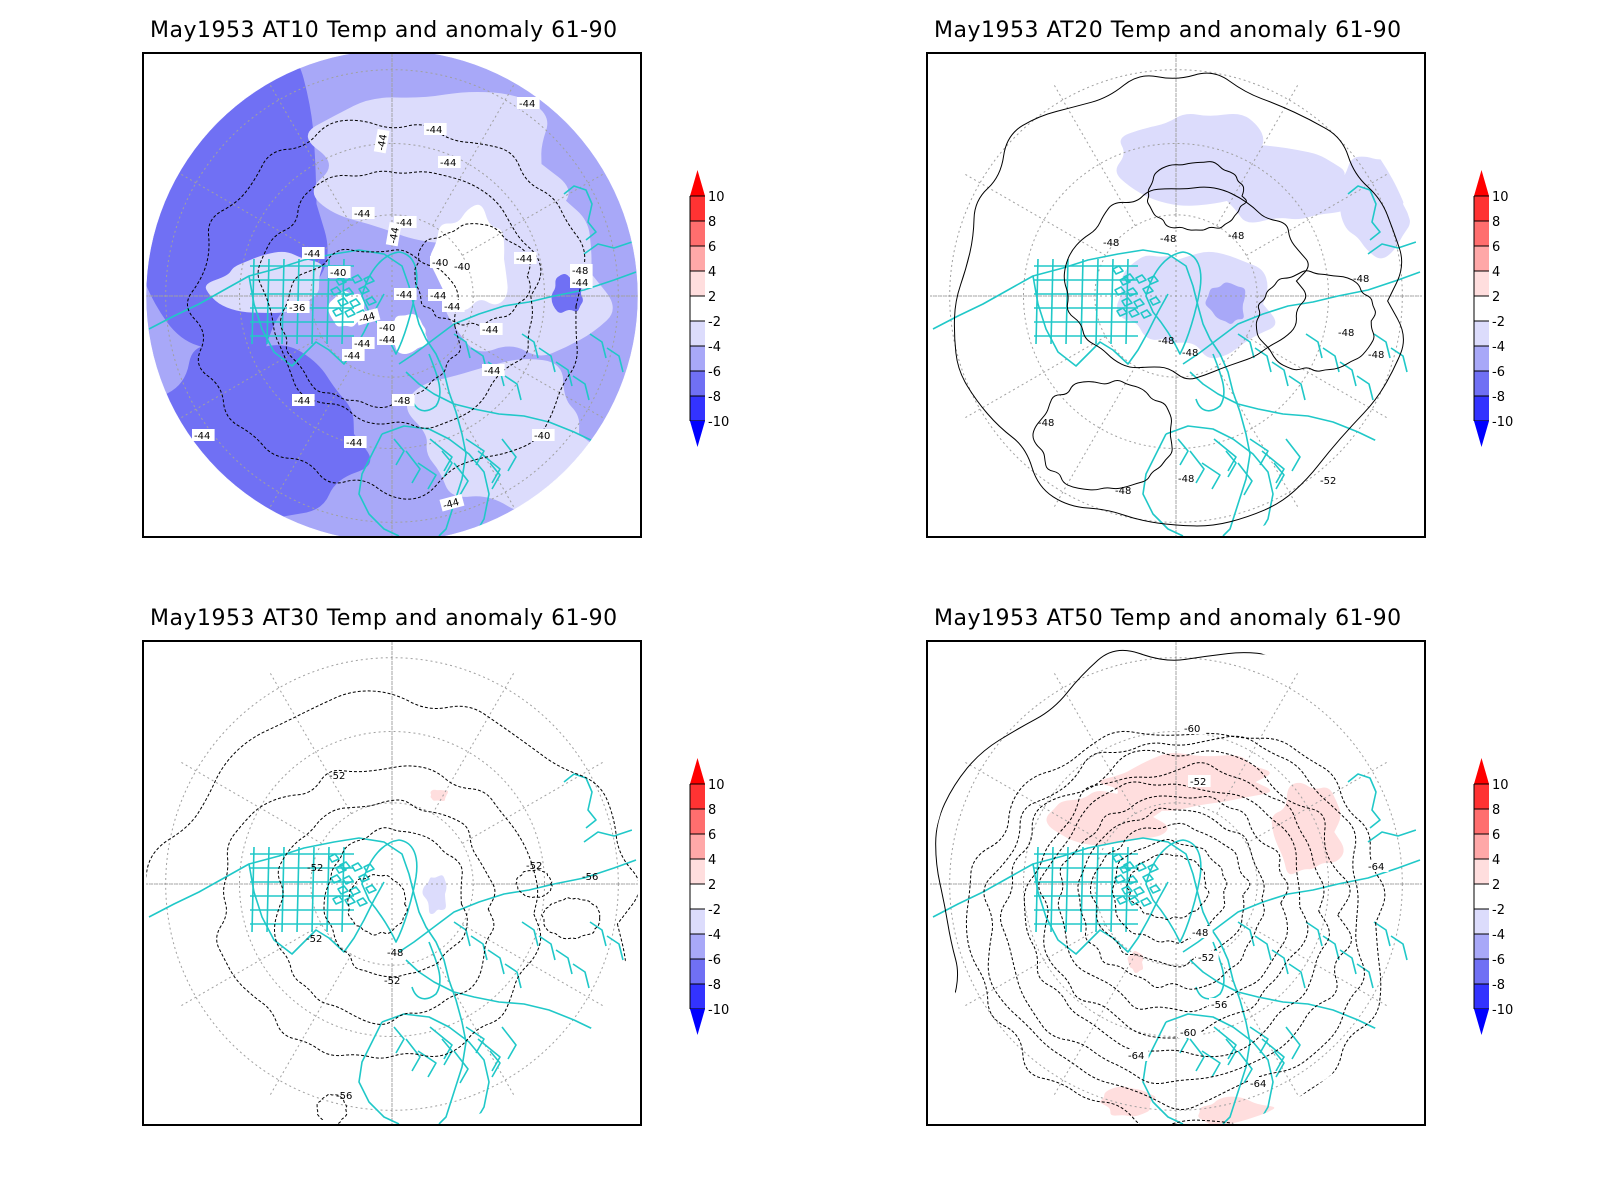 Image resolution: width=1600 pixels, height=1200 pixels. What do you see at coordinates (1502, 900) in the screenshot?
I see `colorbar-at50: 10 8 6 4 2 -2 -4 -6 -8 -10` at bounding box center [1502, 900].